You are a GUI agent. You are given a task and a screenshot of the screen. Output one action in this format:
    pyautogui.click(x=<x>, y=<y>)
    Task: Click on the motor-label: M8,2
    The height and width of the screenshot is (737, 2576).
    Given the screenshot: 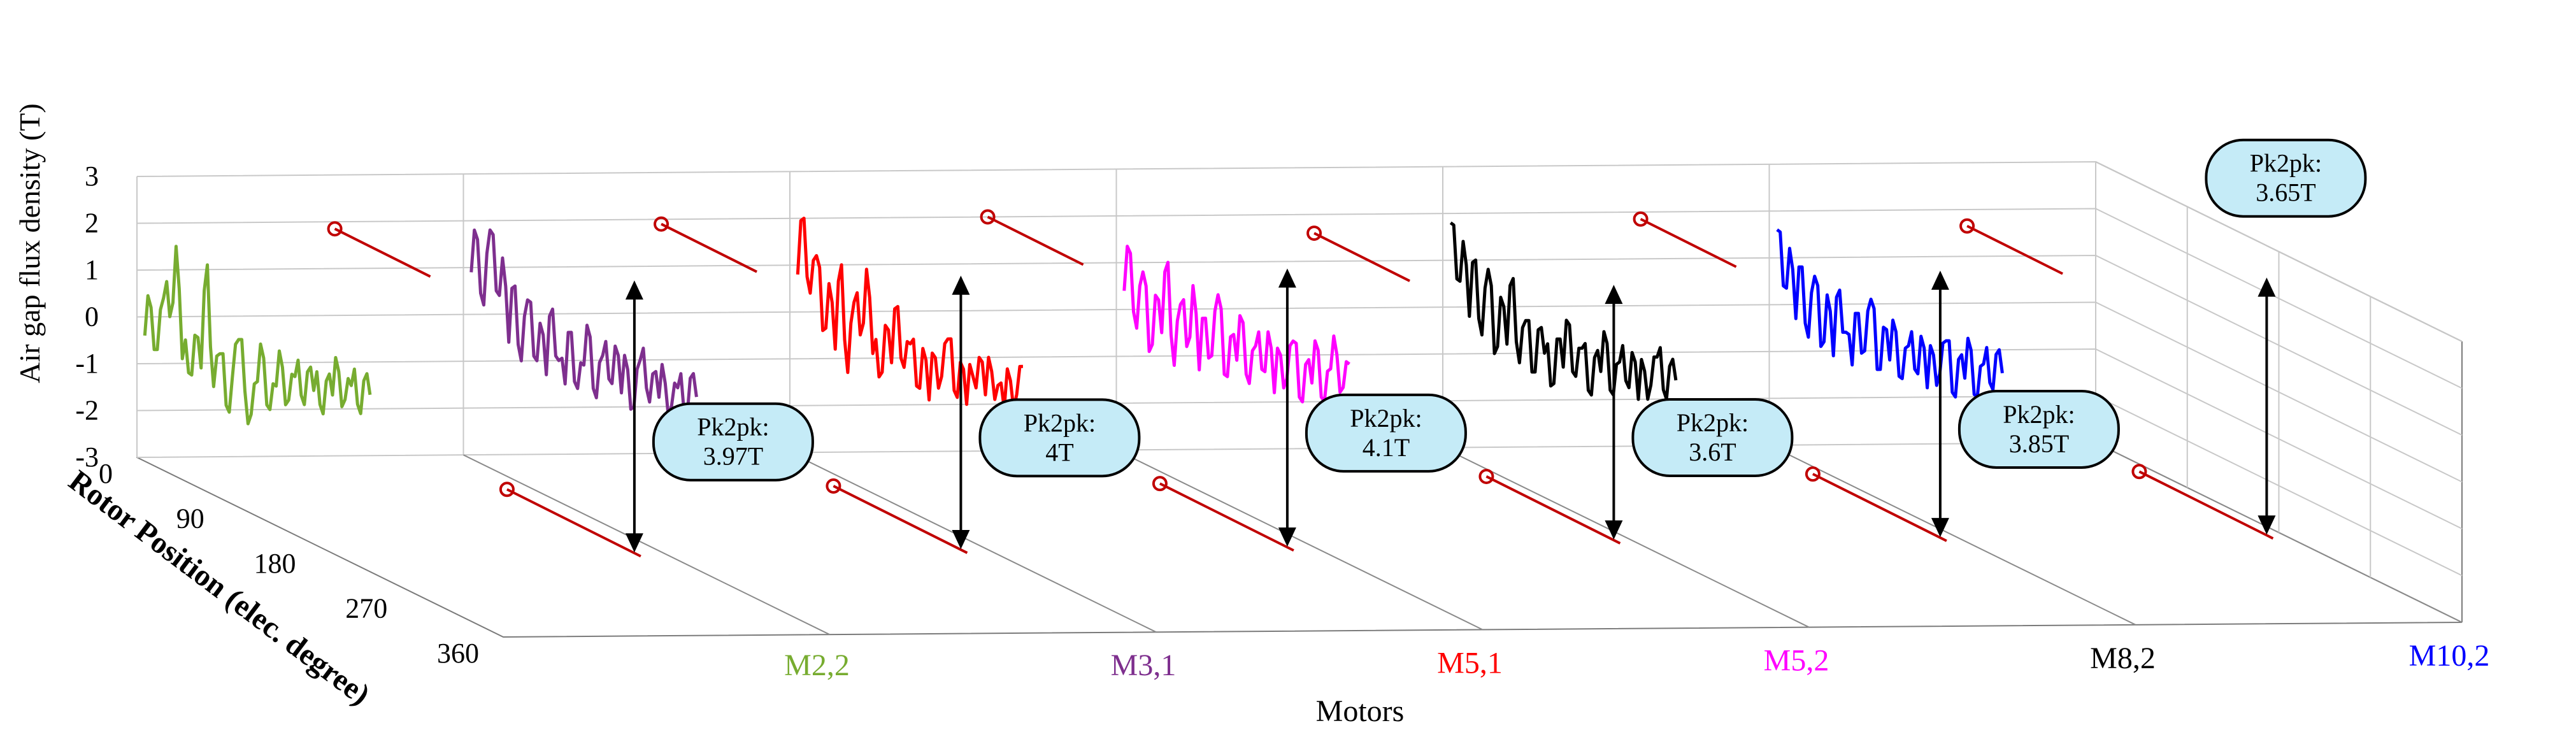 What is the action you would take?
    pyautogui.click(x=2123, y=658)
    